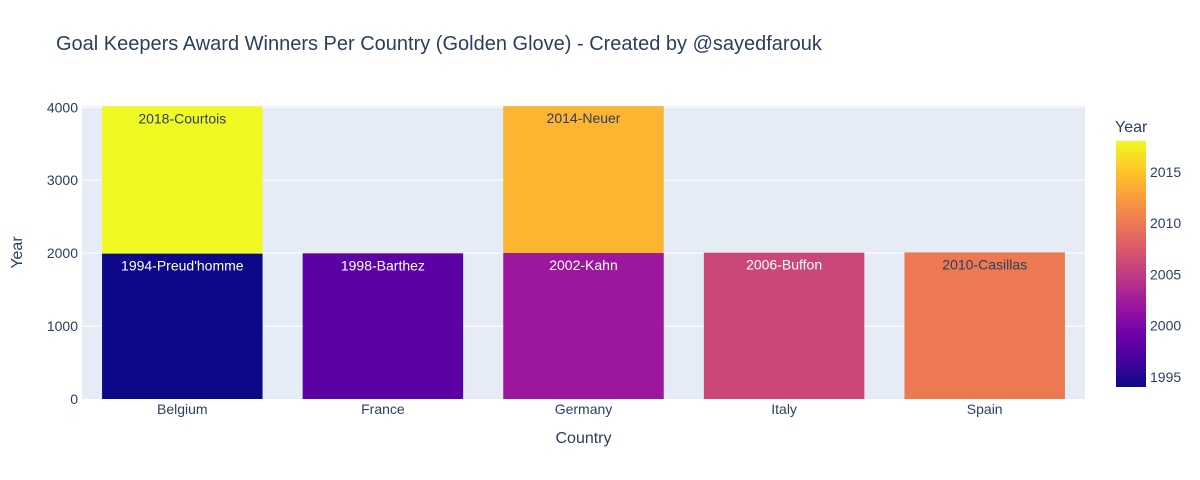 Image resolution: width=1200 pixels, height=480 pixels. Describe the element at coordinates (182, 118) in the screenshot. I see `bar-data-label: 2018-Courtois` at that location.